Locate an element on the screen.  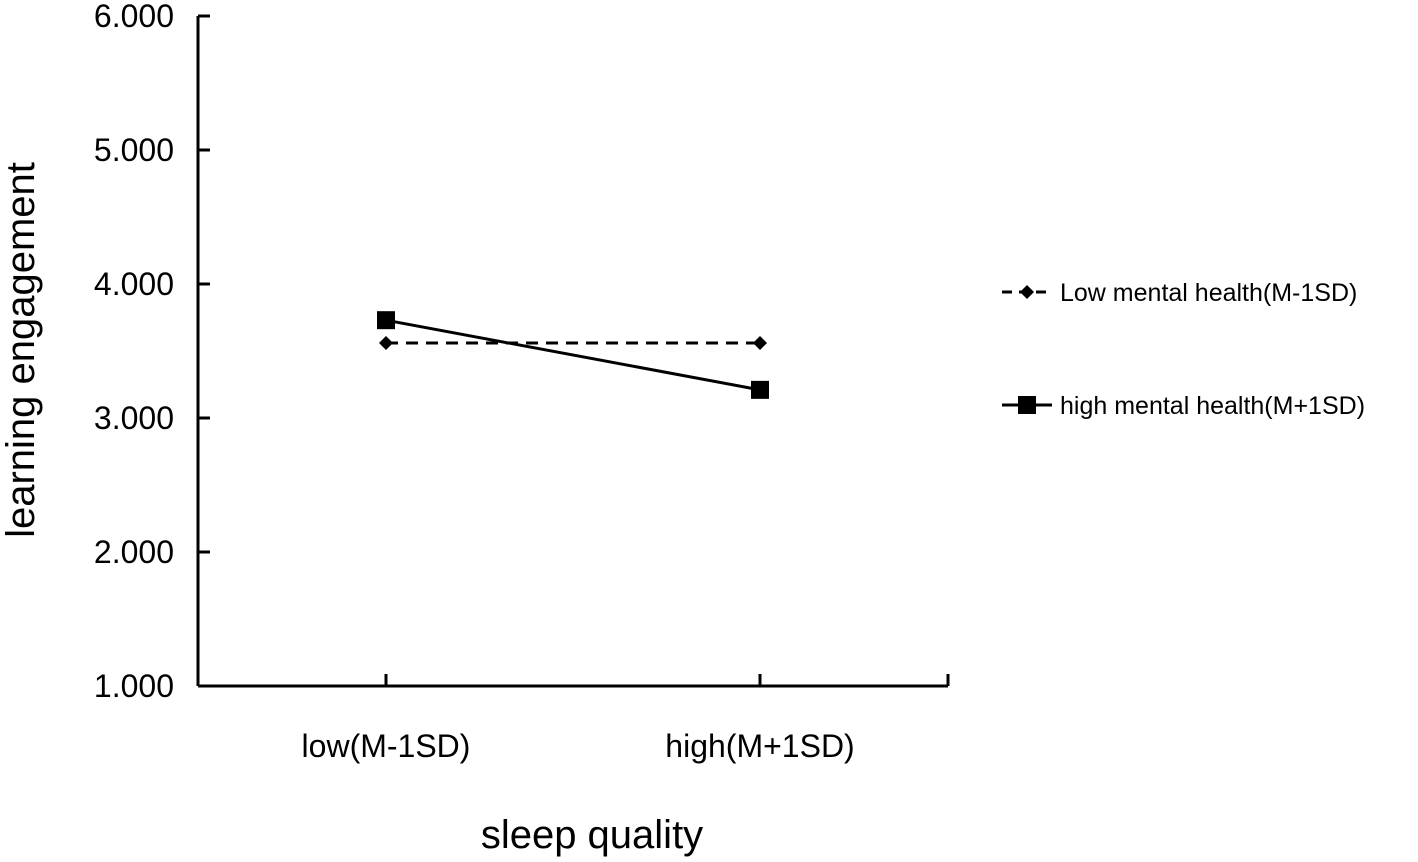
y-tick-label: 5.000 is located at coordinates (134, 150).